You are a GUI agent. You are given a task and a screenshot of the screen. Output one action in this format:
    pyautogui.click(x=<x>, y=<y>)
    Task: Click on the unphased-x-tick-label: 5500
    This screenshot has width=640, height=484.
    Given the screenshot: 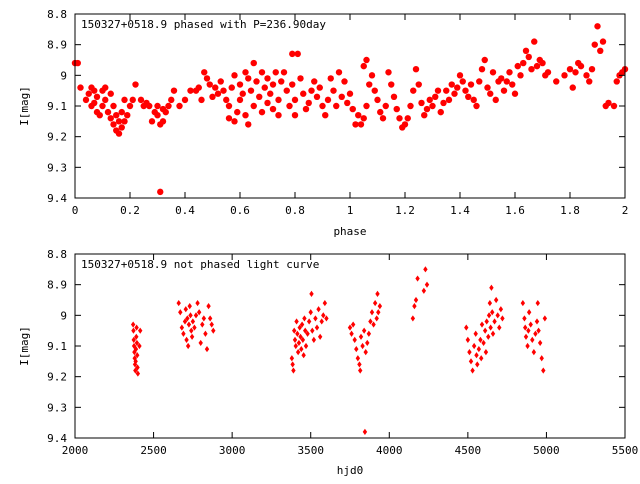 What is the action you would take?
    pyautogui.click(x=625, y=450)
    